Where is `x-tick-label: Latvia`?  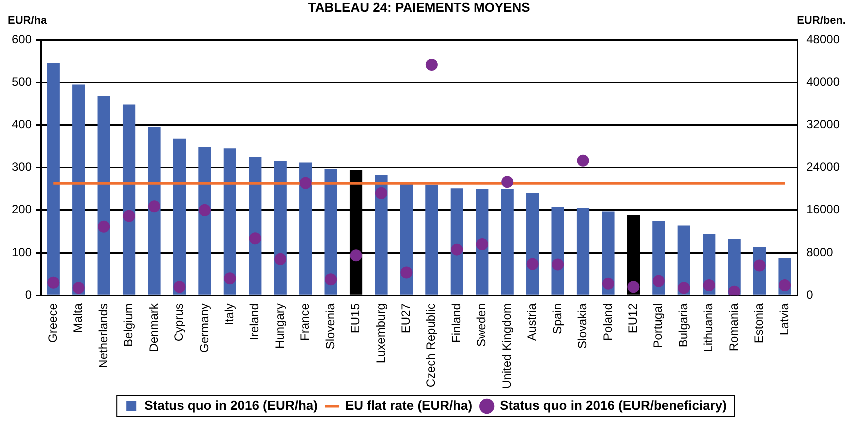
x-tick-label: Latvia is located at coordinates (784, 319).